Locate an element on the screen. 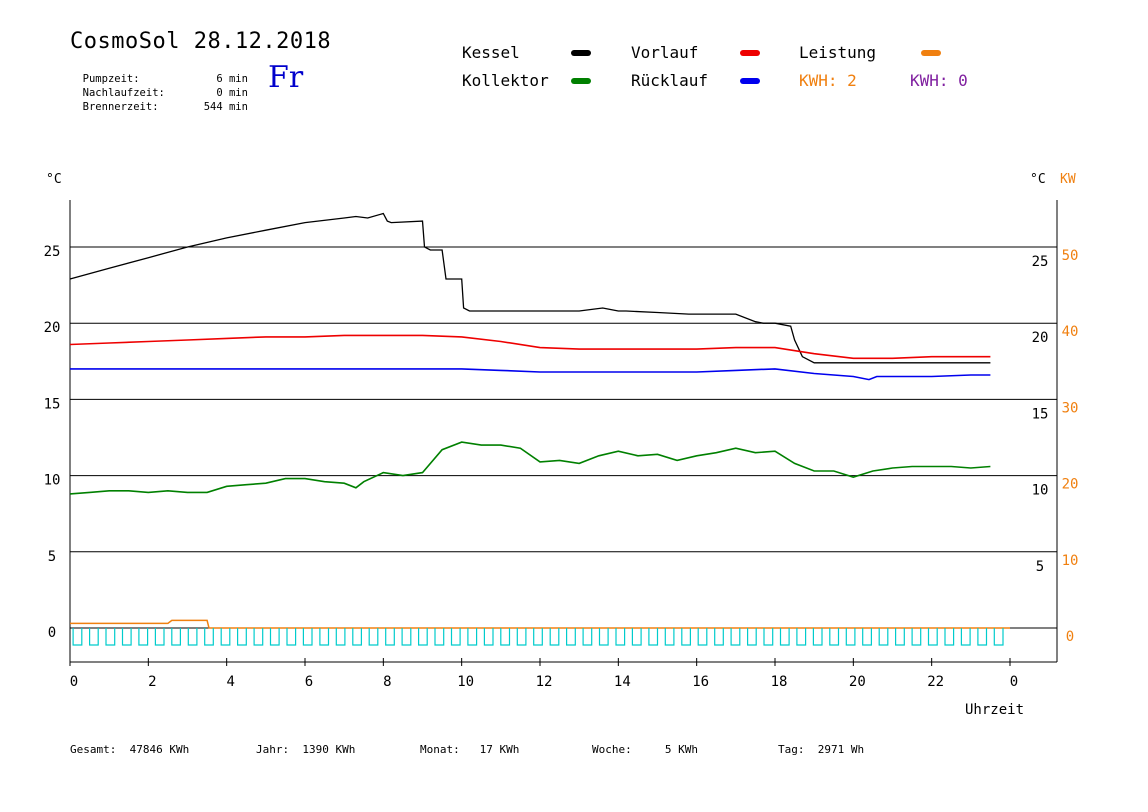 This screenshot has width=1148, height=812. footer-value: 5 KWh is located at coordinates (681, 749).